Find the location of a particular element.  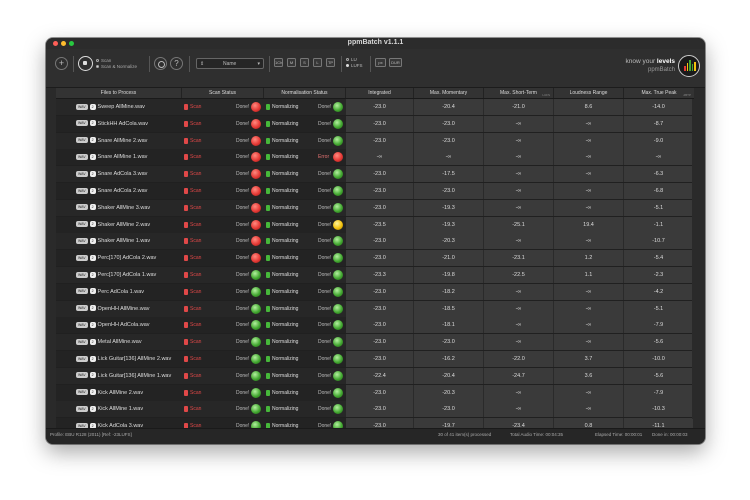

minimize-window-button is located at coordinates (63, 43).